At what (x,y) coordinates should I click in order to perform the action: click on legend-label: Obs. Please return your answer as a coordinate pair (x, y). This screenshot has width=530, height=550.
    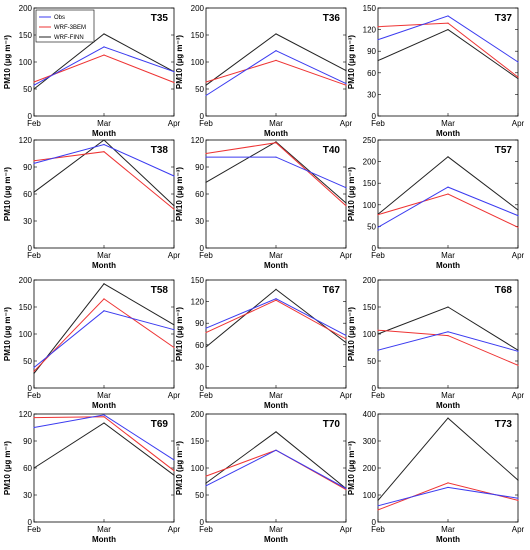
    Looking at the image, I should click on (59, 18).